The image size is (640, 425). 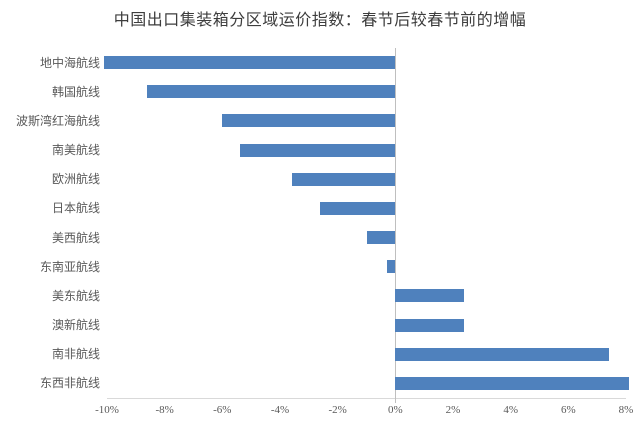 What do you see at coordinates (511, 410) in the screenshot?
I see `x-tick-label: 4%` at bounding box center [511, 410].